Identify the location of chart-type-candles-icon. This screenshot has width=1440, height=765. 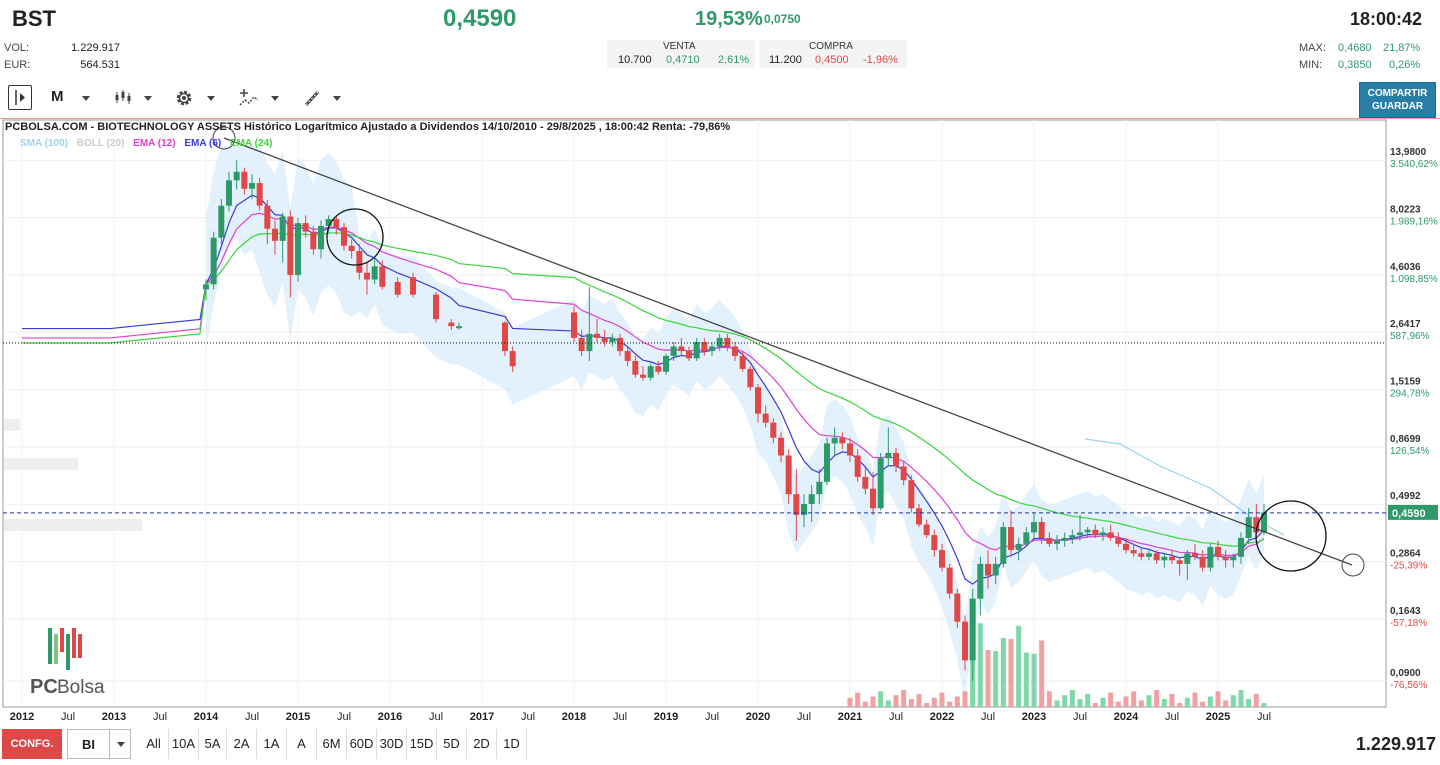
(123, 97).